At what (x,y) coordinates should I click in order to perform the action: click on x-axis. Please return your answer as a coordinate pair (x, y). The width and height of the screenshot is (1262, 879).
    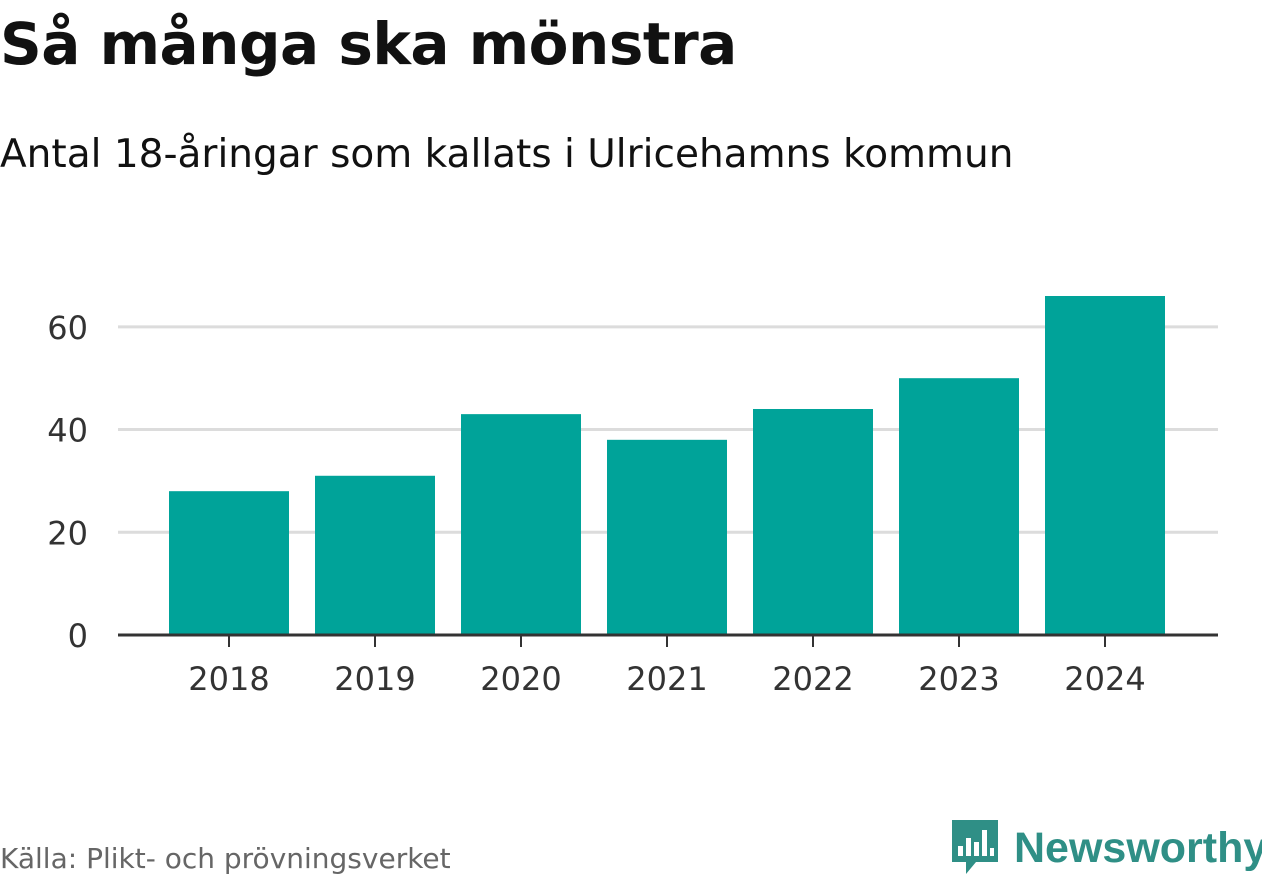
    Looking at the image, I should click on (668, 640).